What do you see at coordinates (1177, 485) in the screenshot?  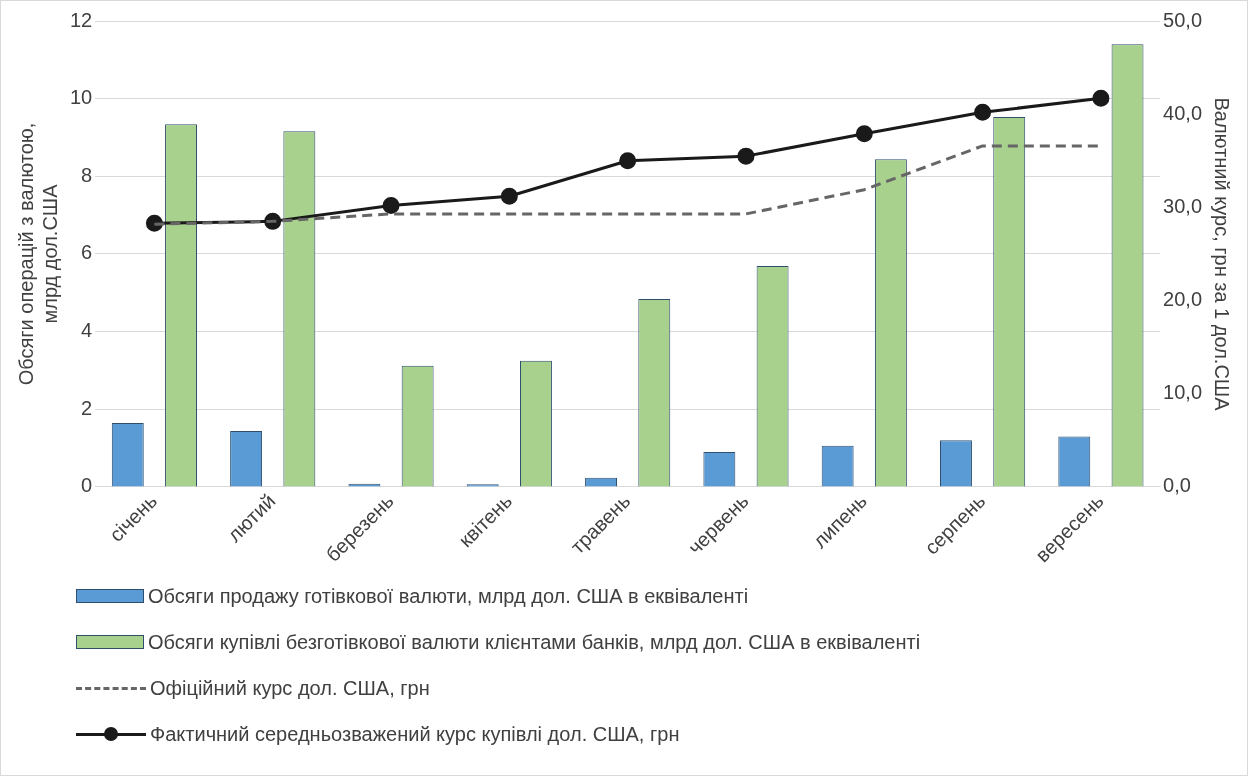 I see `y2-tick-label: 0,0` at bounding box center [1177, 485].